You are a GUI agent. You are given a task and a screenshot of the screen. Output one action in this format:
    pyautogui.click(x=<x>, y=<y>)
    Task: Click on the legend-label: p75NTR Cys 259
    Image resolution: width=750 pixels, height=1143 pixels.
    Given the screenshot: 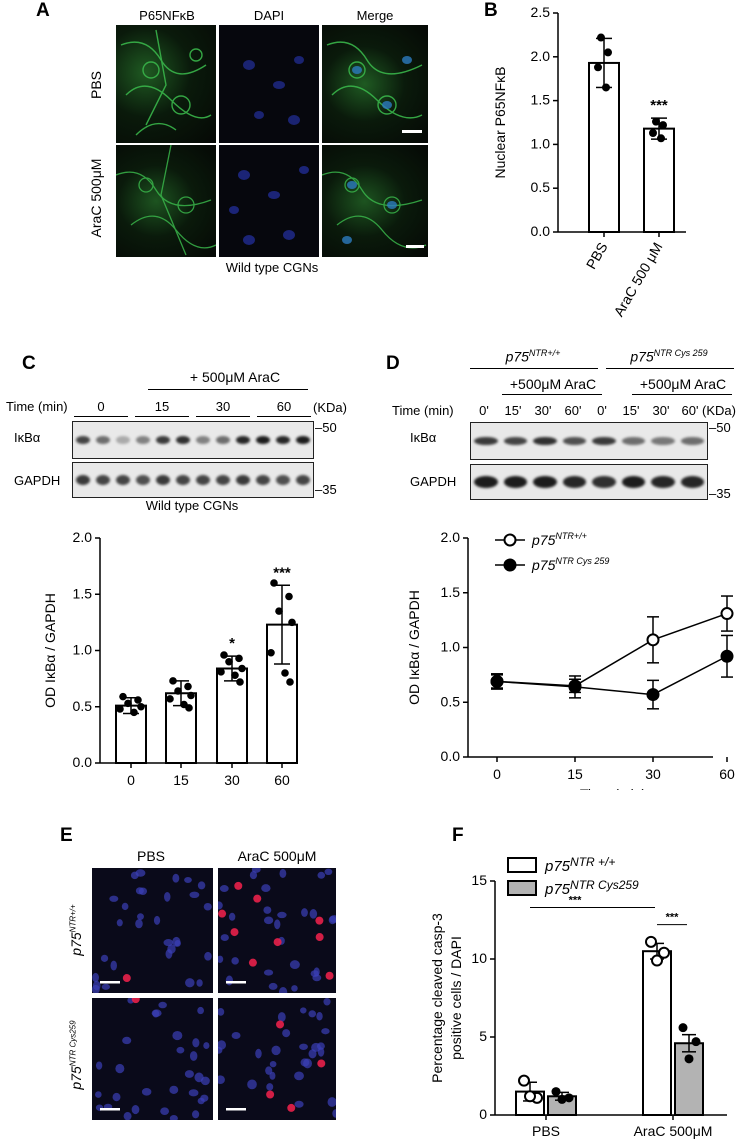 What is the action you would take?
    pyautogui.click(x=570, y=564)
    